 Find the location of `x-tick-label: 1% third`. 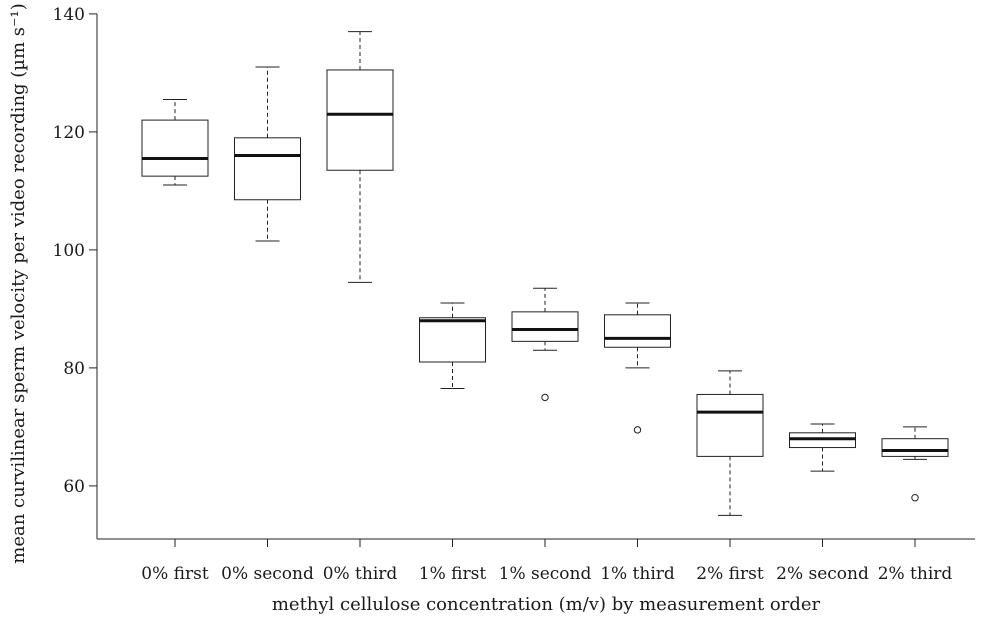

x-tick-label: 1% third is located at coordinates (637, 574).